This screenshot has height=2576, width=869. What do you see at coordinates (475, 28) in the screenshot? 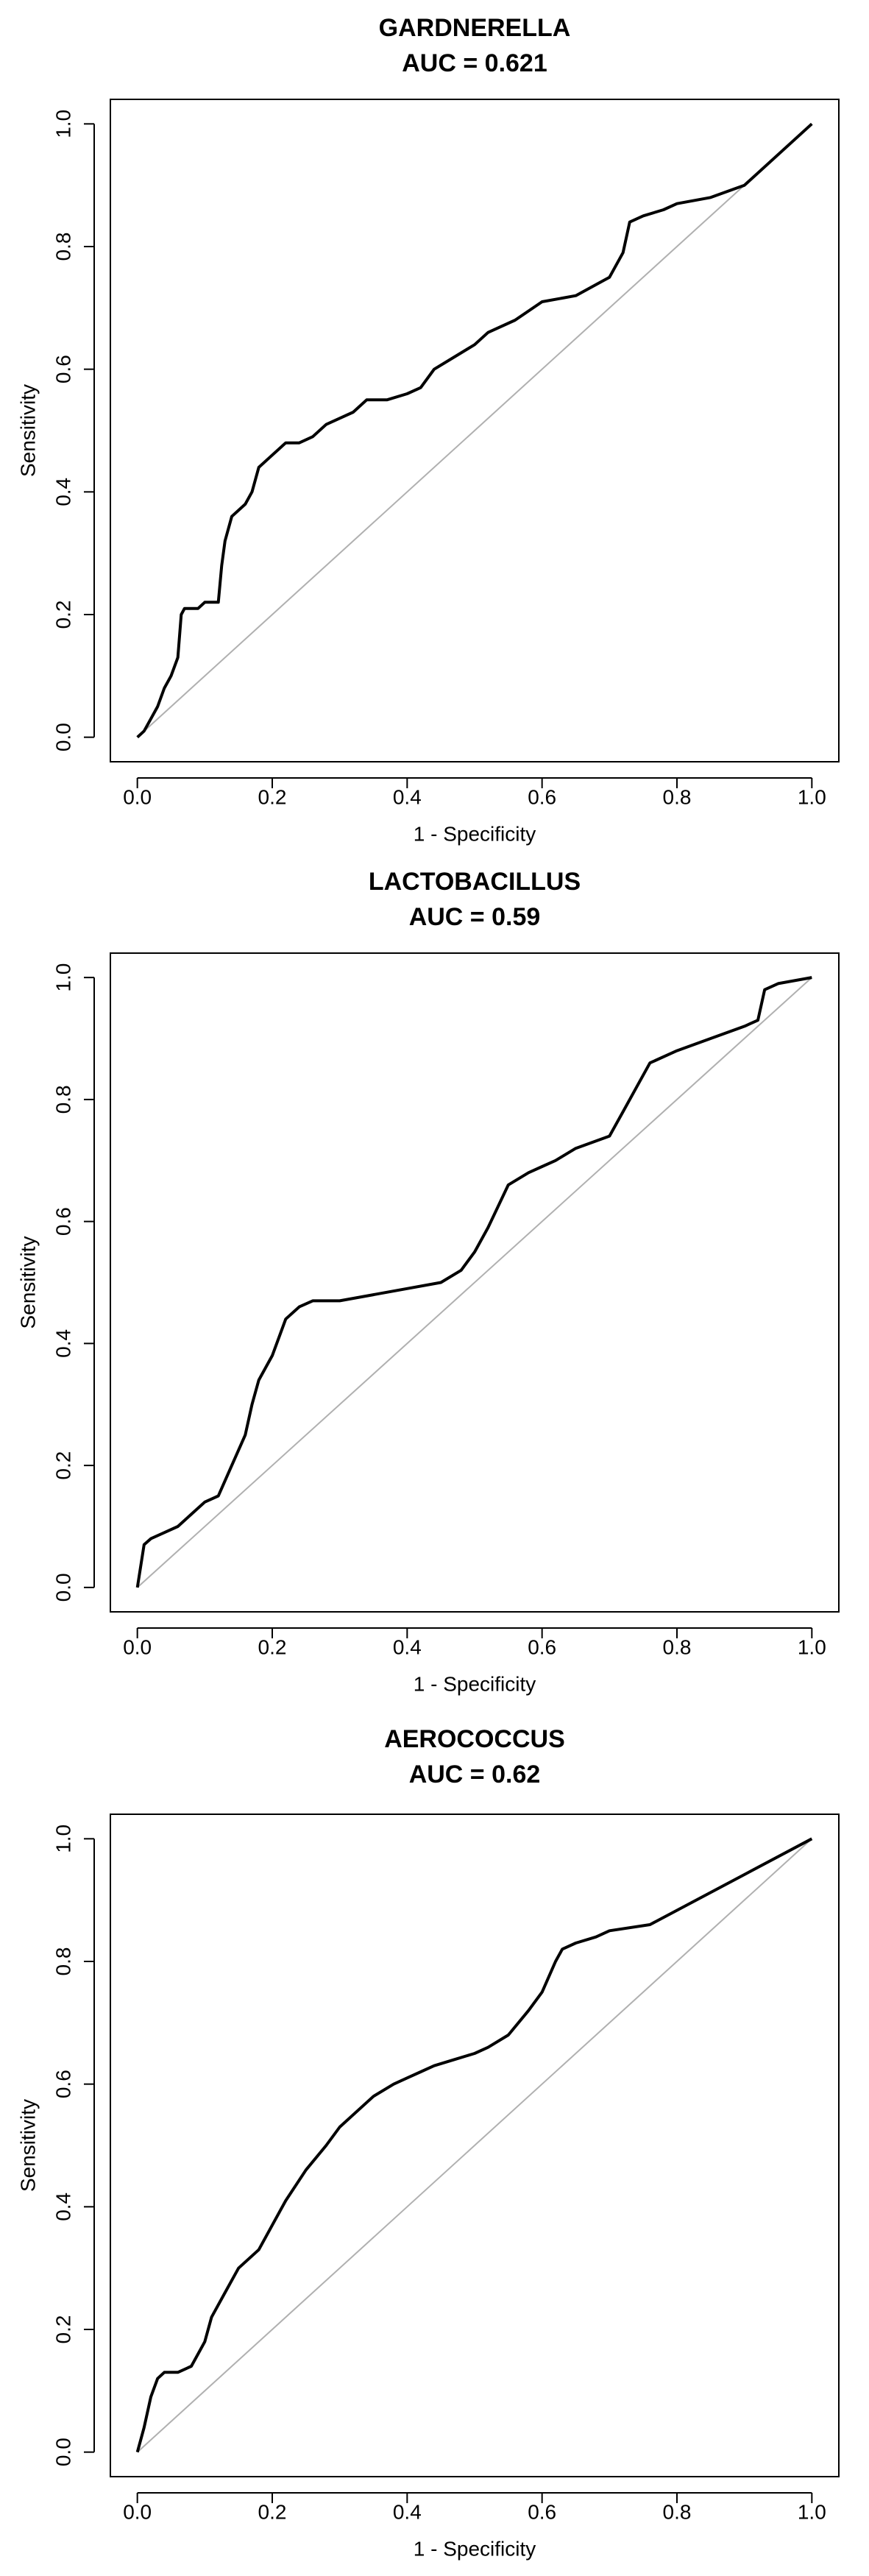
I see `chart-title: GARDNERELLA` at bounding box center [475, 28].